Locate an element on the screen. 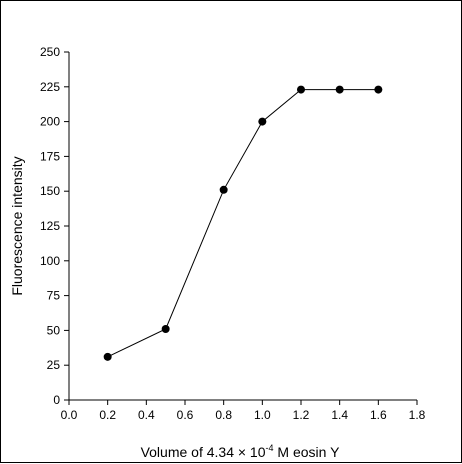 Image resolution: width=462 pixels, height=464 pixels. y-tick-label: 225 is located at coordinates (50, 87).